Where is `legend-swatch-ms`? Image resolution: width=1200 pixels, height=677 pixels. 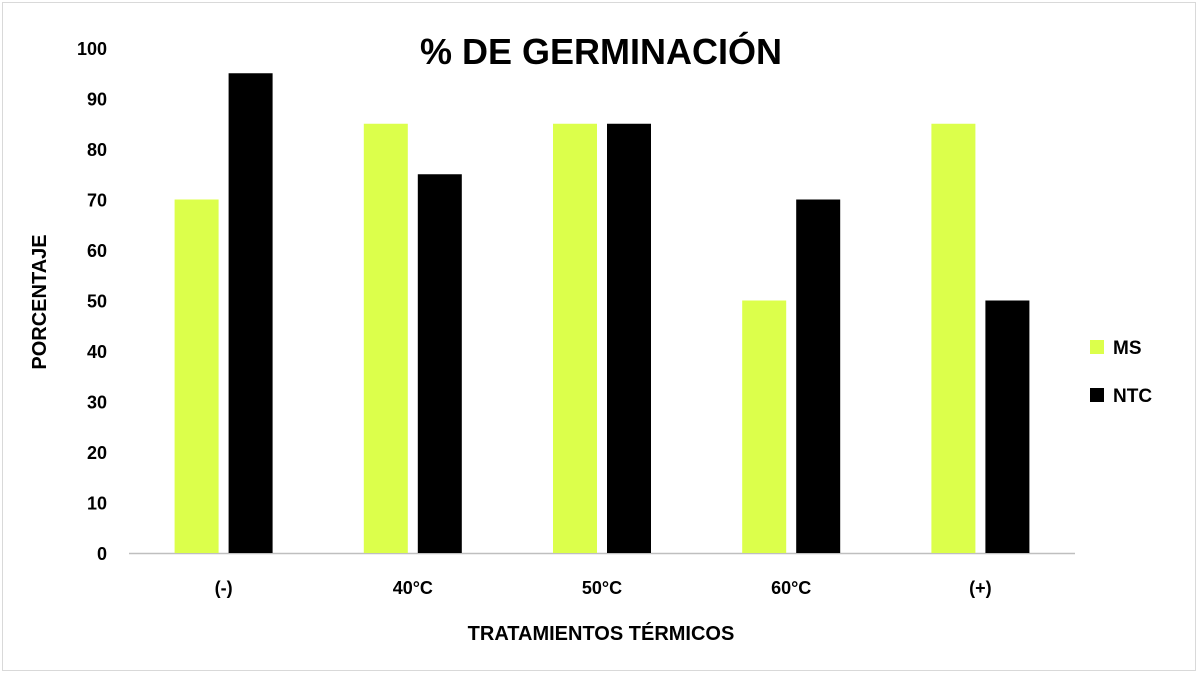
legend-swatch-ms is located at coordinates (1097, 347).